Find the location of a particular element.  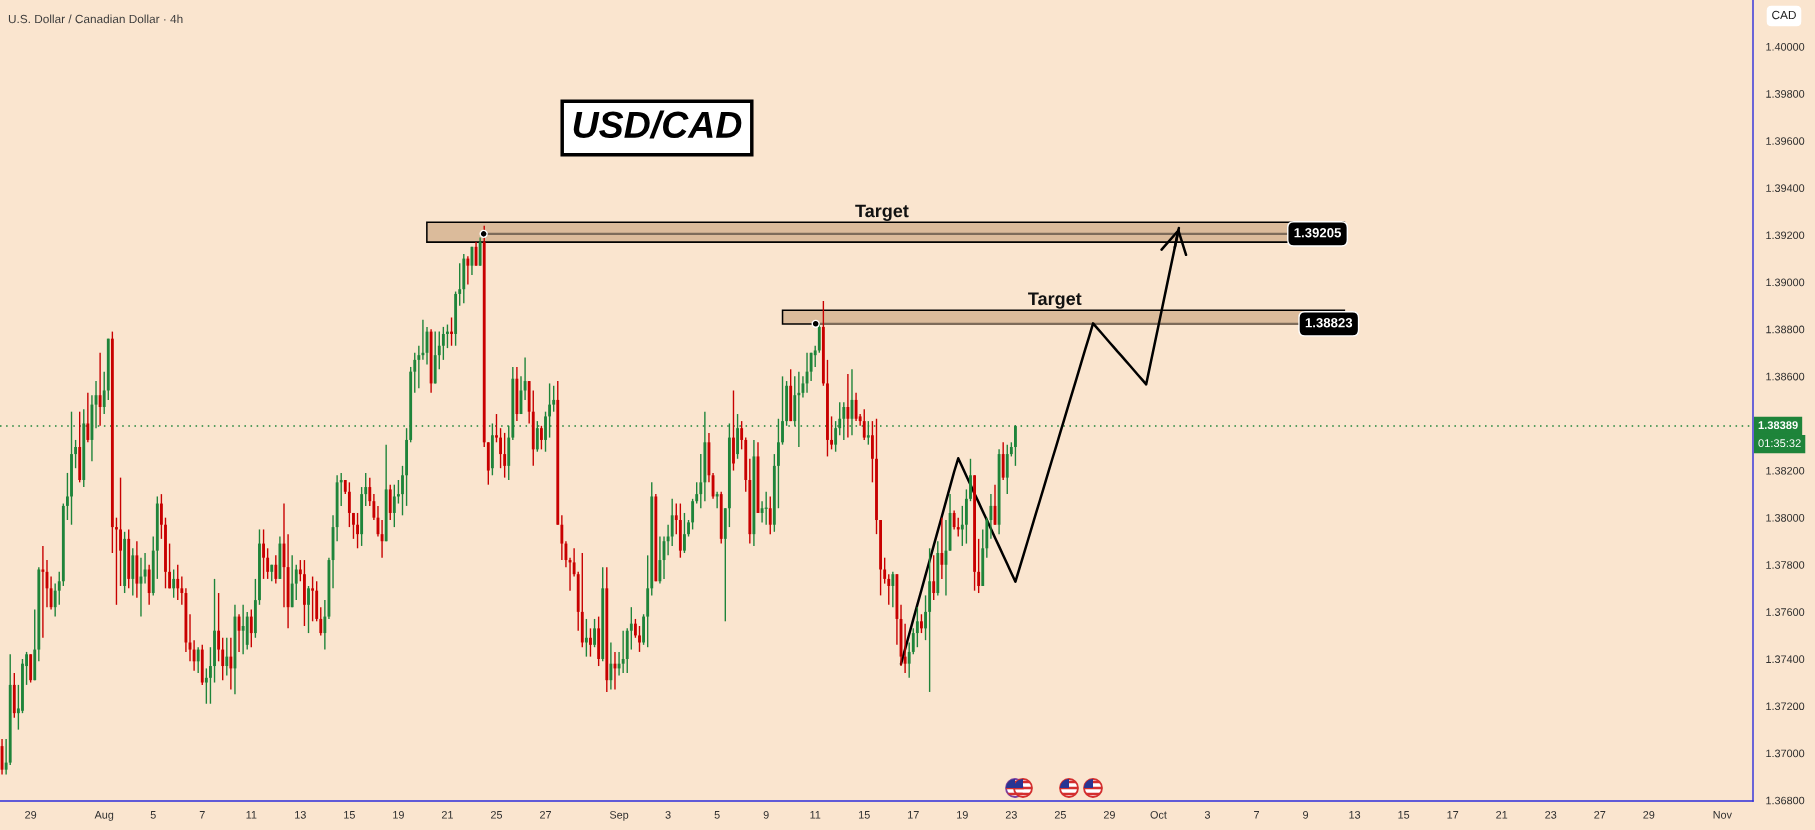

y-tick-label: 1.37800 is located at coordinates (1785, 565).